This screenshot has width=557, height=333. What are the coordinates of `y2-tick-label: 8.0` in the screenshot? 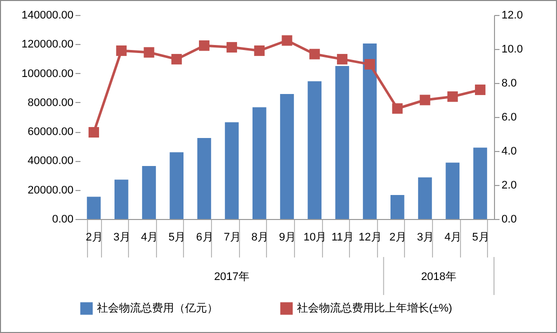 It's located at (509, 84).